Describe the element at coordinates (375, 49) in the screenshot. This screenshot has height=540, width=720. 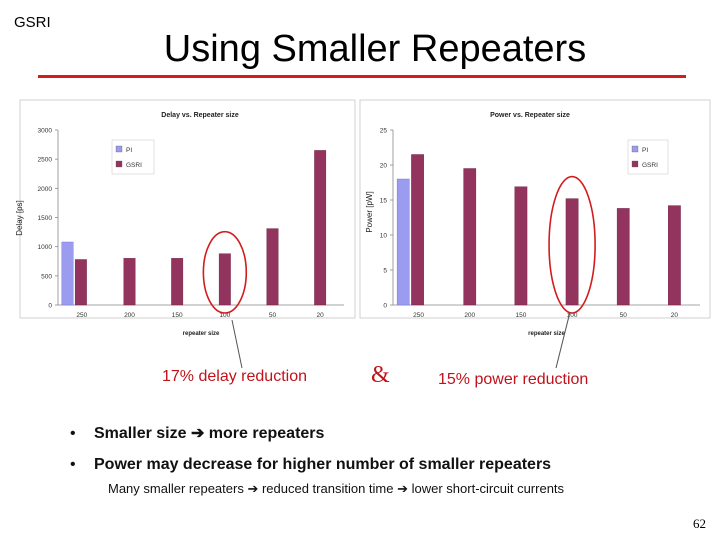
I see `slide-title: Using Smaller Repeaters` at that location.